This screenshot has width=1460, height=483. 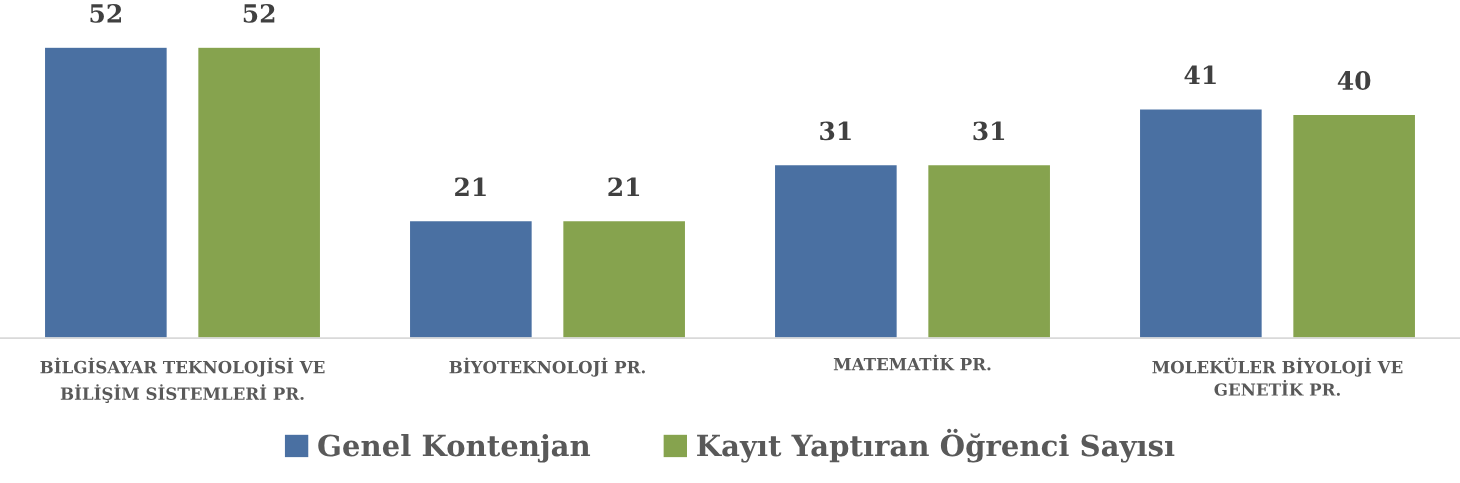 I want to click on x-tick-label: MATEMATİK PR., so click(x=912, y=362).